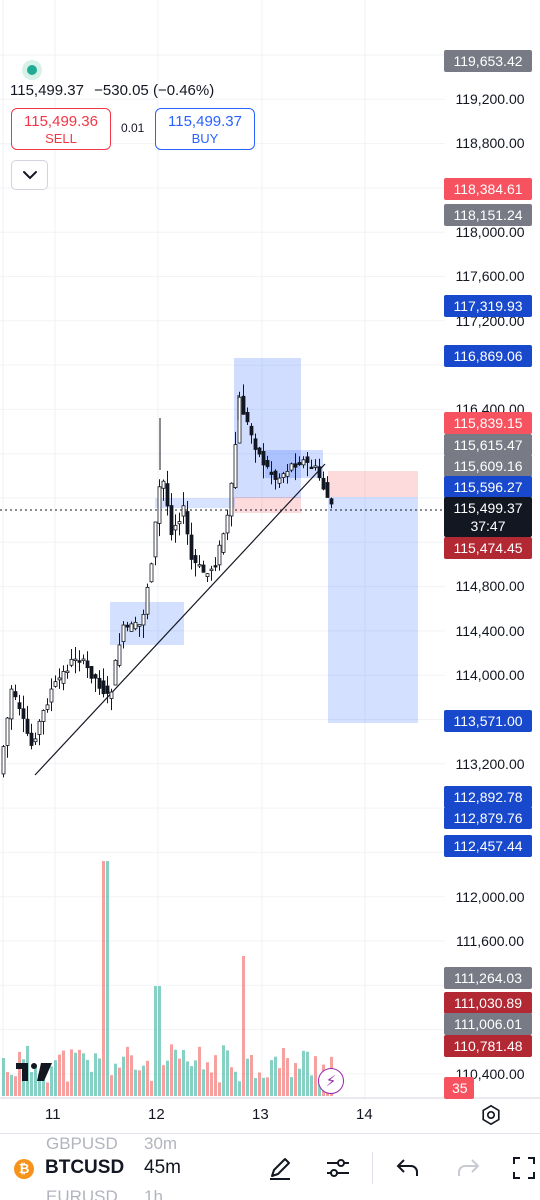 Image resolution: width=540 pixels, height=1200 pixels. I want to click on price-axis-tick: 112,000.00, so click(490, 896).